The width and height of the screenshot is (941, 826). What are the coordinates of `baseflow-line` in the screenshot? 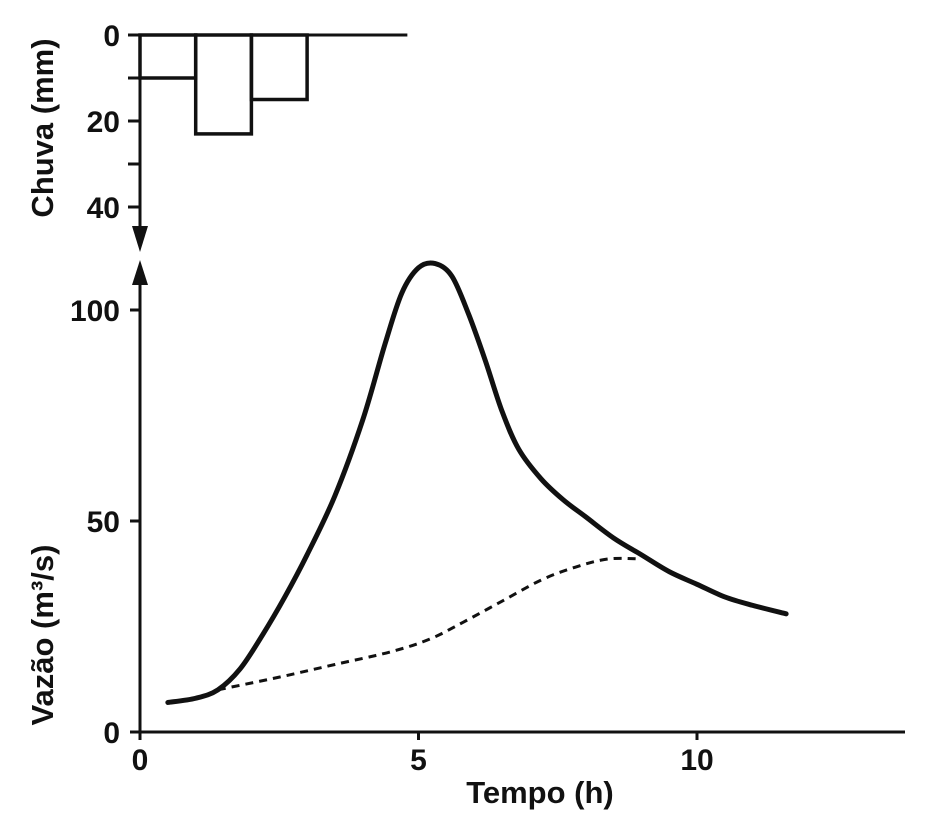 It's located at (429, 624).